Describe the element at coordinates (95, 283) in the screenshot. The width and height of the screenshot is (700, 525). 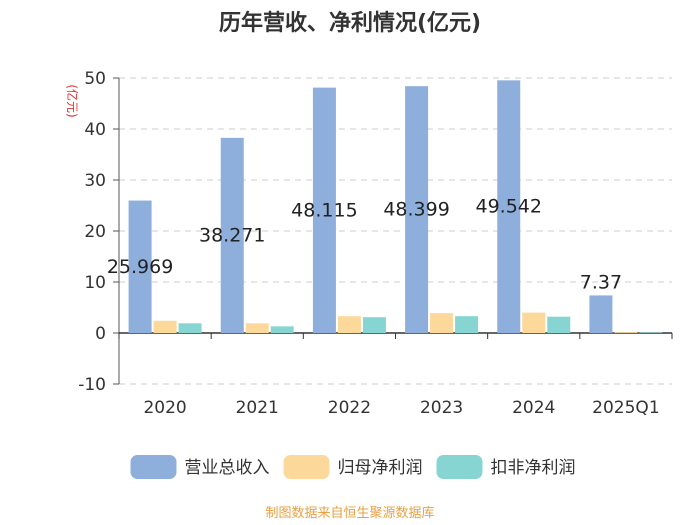
I see `y-tick-label-10: 10` at that location.